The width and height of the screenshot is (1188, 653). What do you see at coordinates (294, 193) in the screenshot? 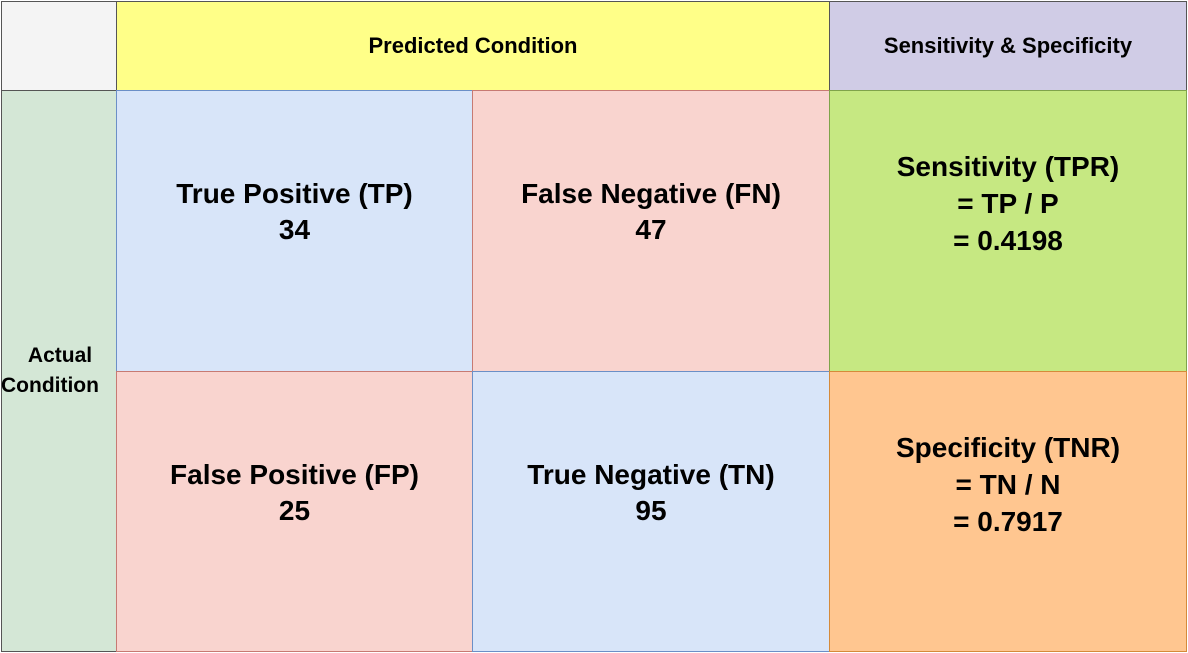
I see `true-positive-label: True Positive (TP)` at bounding box center [294, 193].